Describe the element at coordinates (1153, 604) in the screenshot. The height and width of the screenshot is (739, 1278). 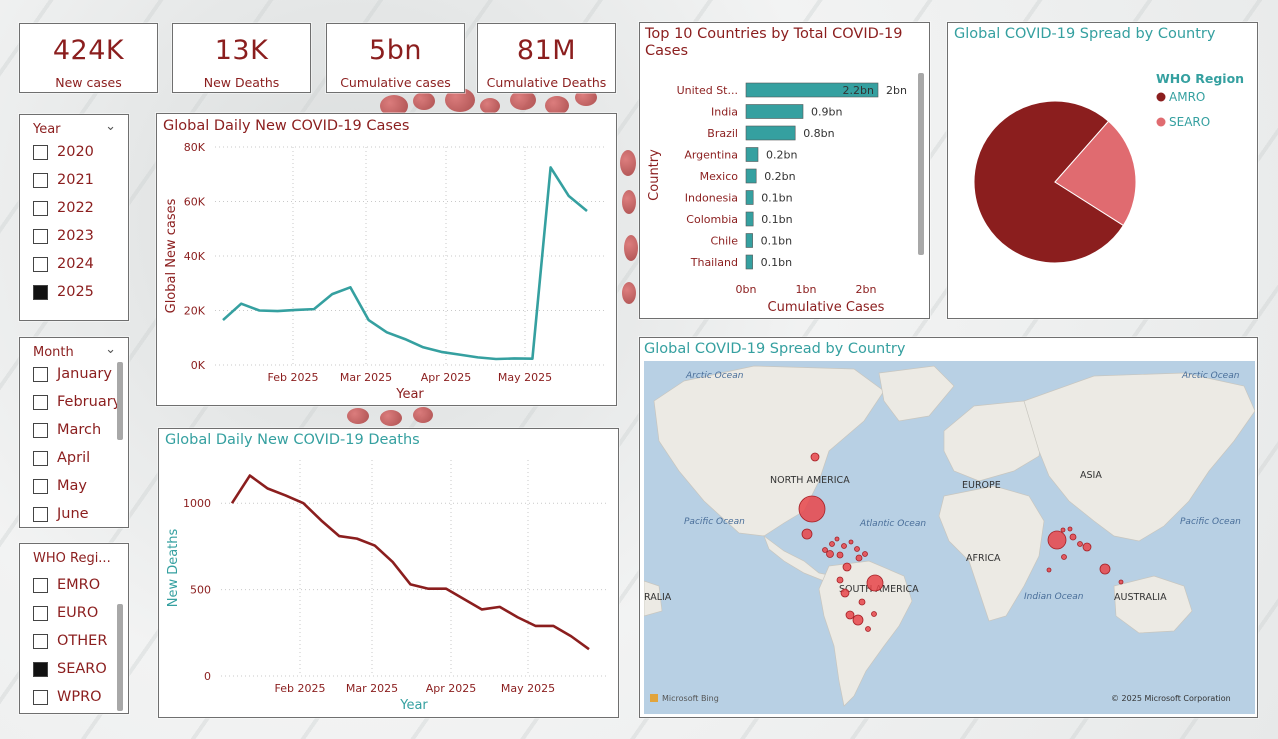
I see `continent-australia` at that location.